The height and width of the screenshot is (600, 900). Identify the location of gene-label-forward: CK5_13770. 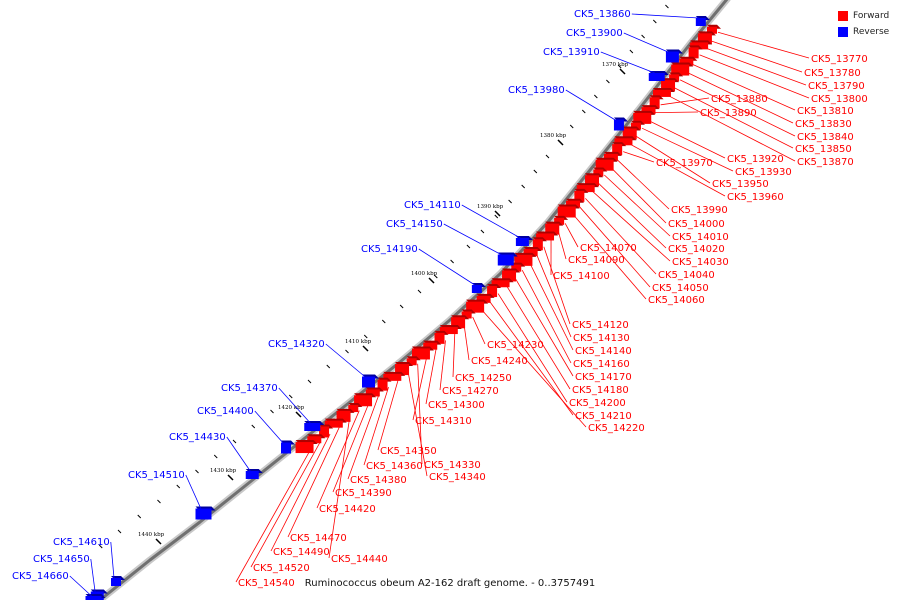
(839, 59).